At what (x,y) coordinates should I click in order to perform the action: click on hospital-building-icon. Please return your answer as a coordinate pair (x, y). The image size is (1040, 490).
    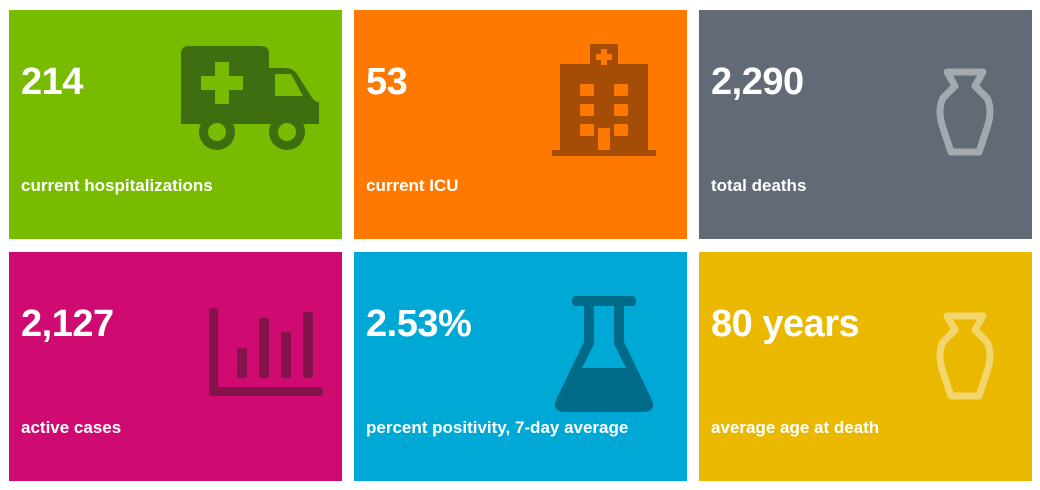
    Looking at the image, I should click on (604, 102).